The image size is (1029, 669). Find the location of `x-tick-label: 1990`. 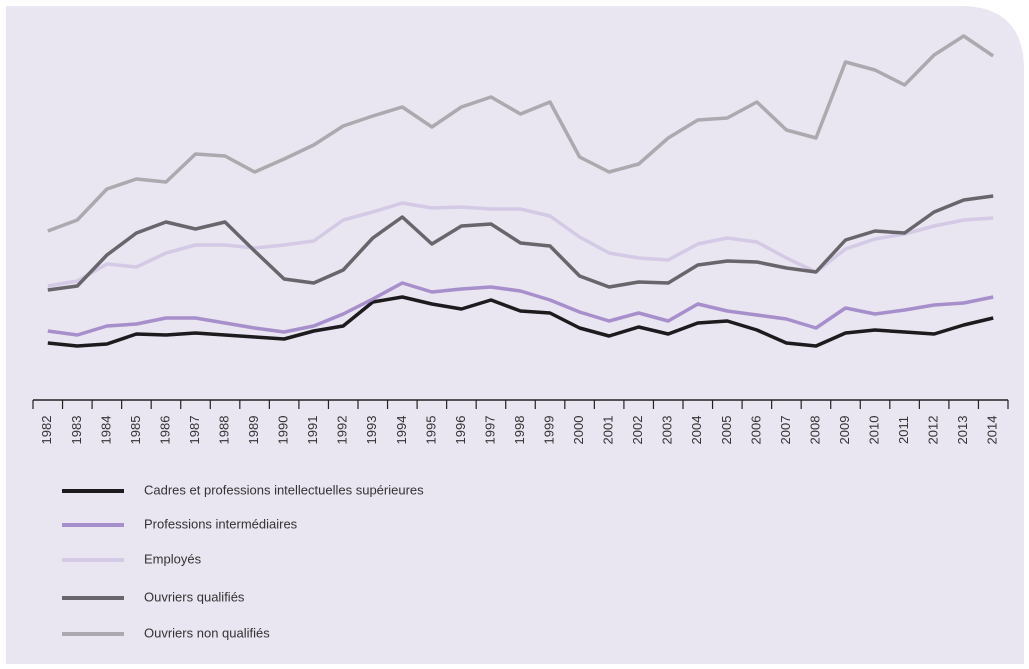

x-tick-label: 1990 is located at coordinates (283, 430).